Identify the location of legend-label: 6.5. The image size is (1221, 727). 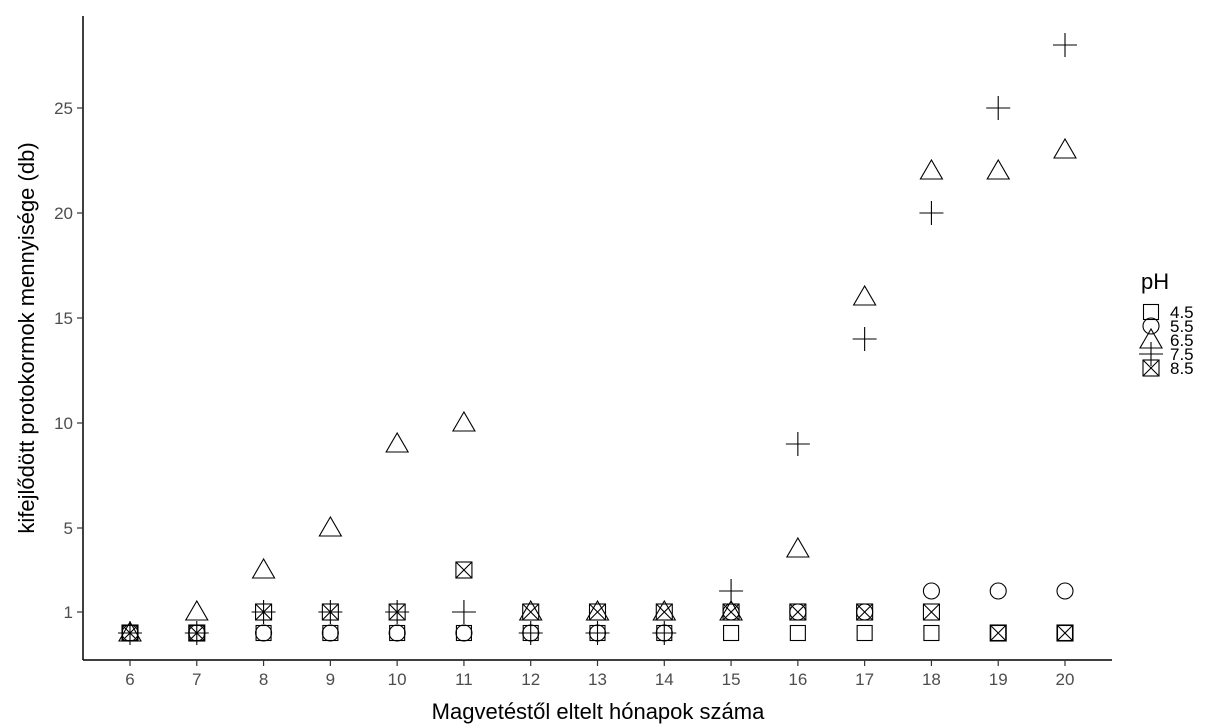
(1182, 340).